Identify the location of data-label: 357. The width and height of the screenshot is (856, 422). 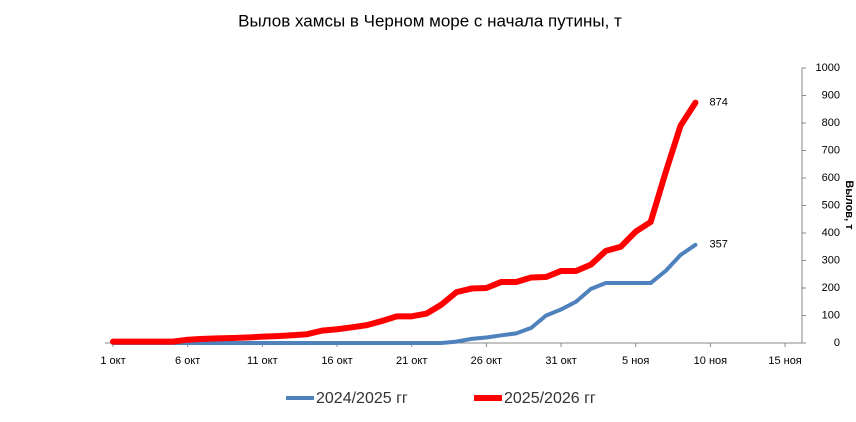
(718, 245).